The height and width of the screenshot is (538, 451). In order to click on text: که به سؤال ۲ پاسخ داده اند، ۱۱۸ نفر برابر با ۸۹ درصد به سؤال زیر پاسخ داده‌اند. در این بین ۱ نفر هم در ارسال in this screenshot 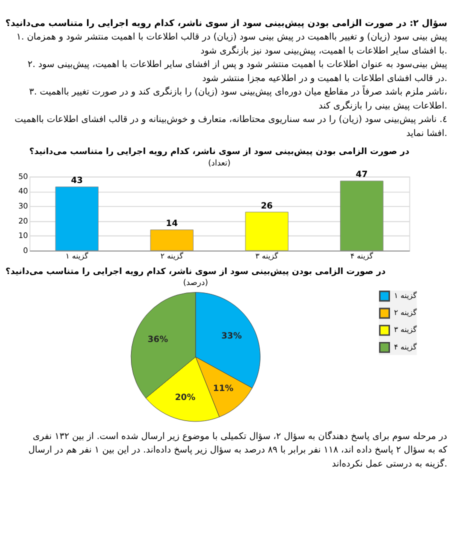, I will do `click(238, 451)`.